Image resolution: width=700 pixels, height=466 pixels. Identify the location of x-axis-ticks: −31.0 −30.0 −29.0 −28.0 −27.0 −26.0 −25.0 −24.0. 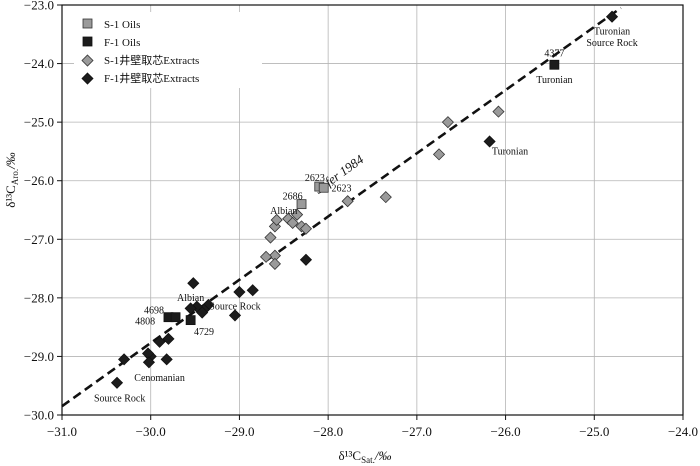
(372, 427).